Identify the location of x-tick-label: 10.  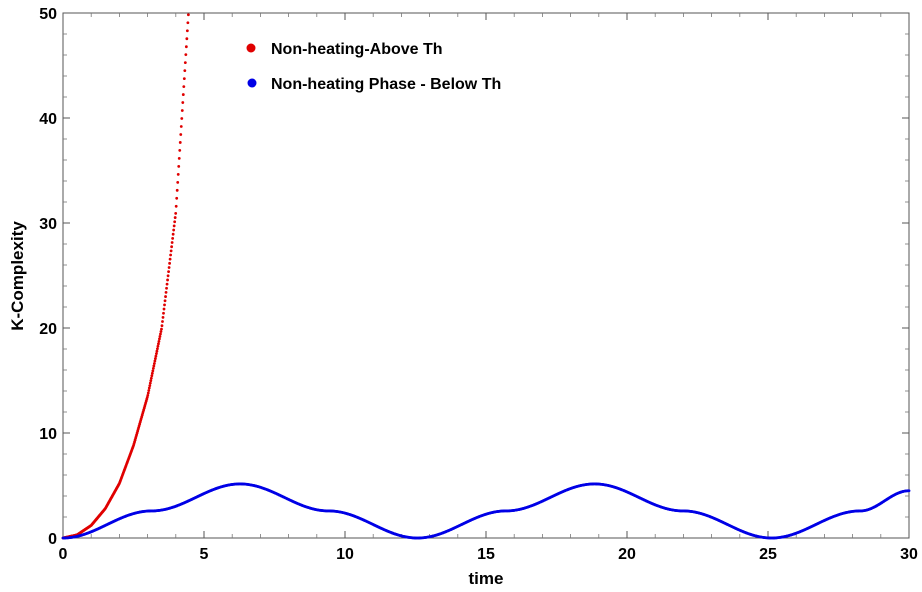
(345, 554).